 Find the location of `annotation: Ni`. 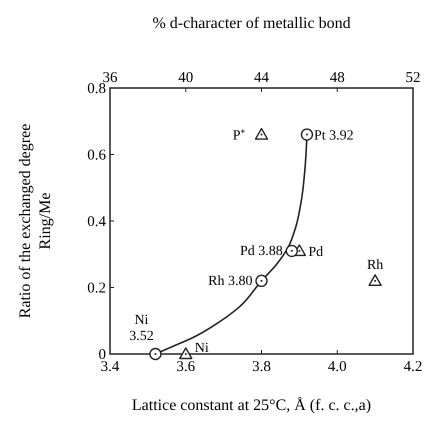

annotation: Ni is located at coordinates (201, 348).